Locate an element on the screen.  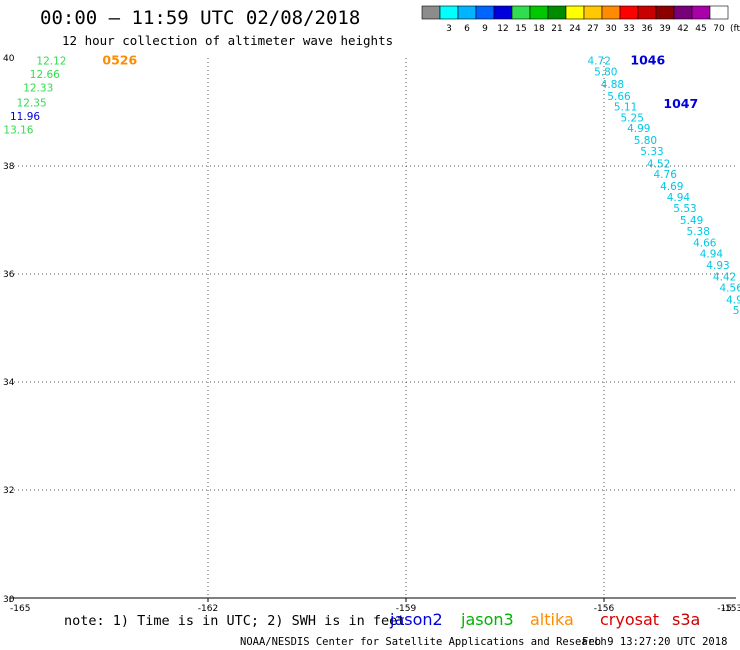
wave-height-label: 12.66 is located at coordinates (45, 75).